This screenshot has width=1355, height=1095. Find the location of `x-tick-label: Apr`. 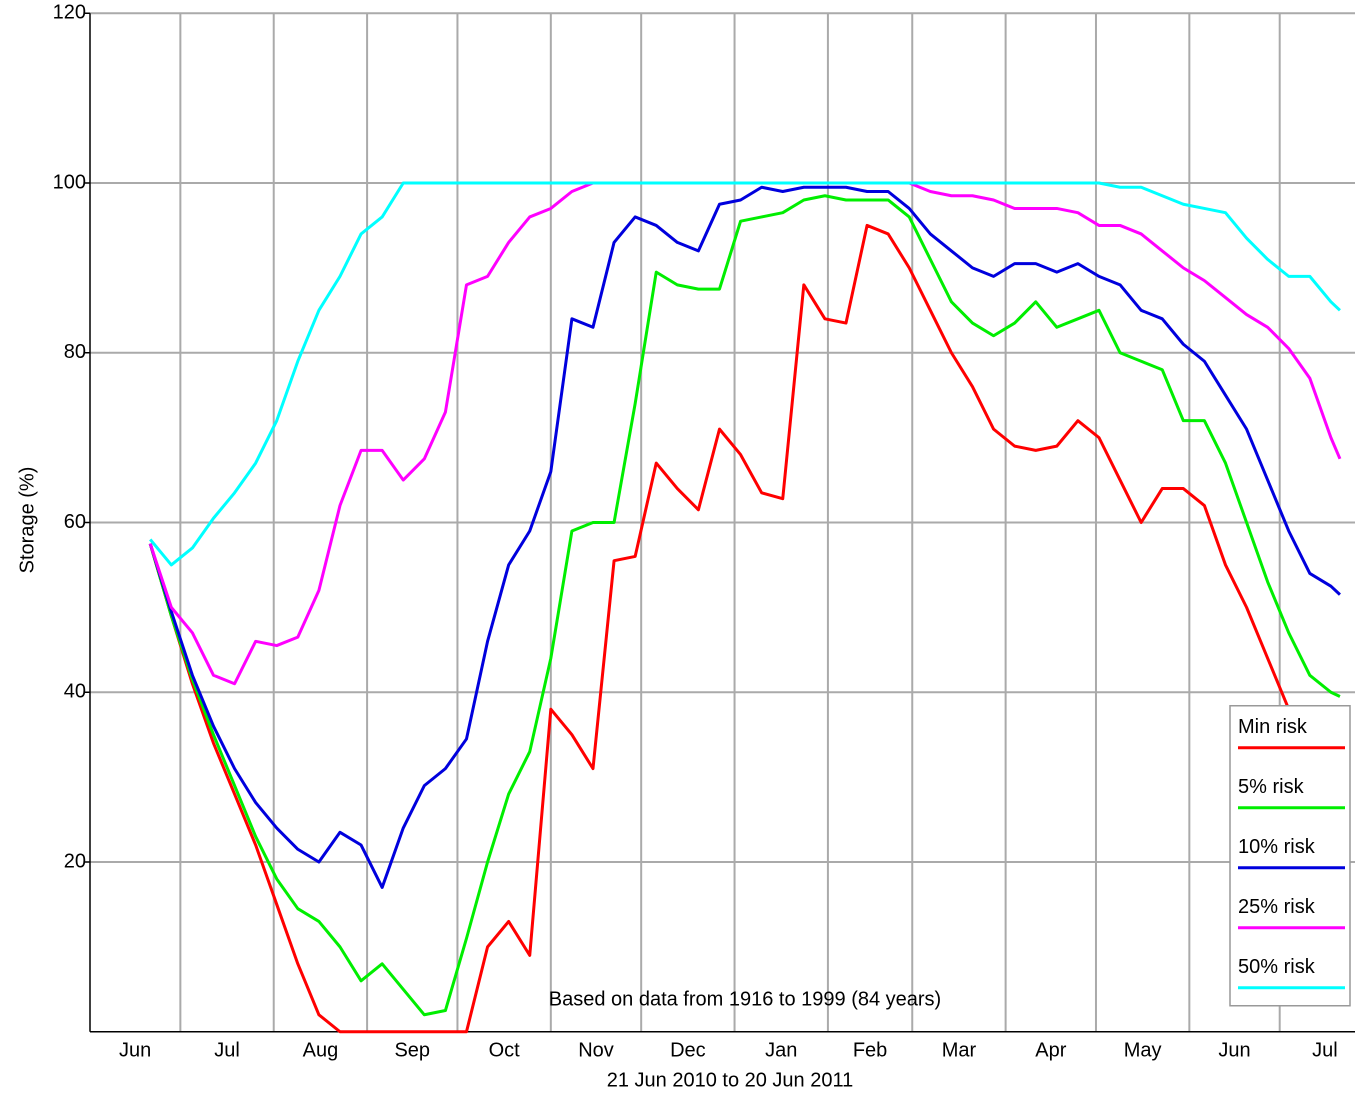

x-tick-label: Apr is located at coordinates (1050, 1050).